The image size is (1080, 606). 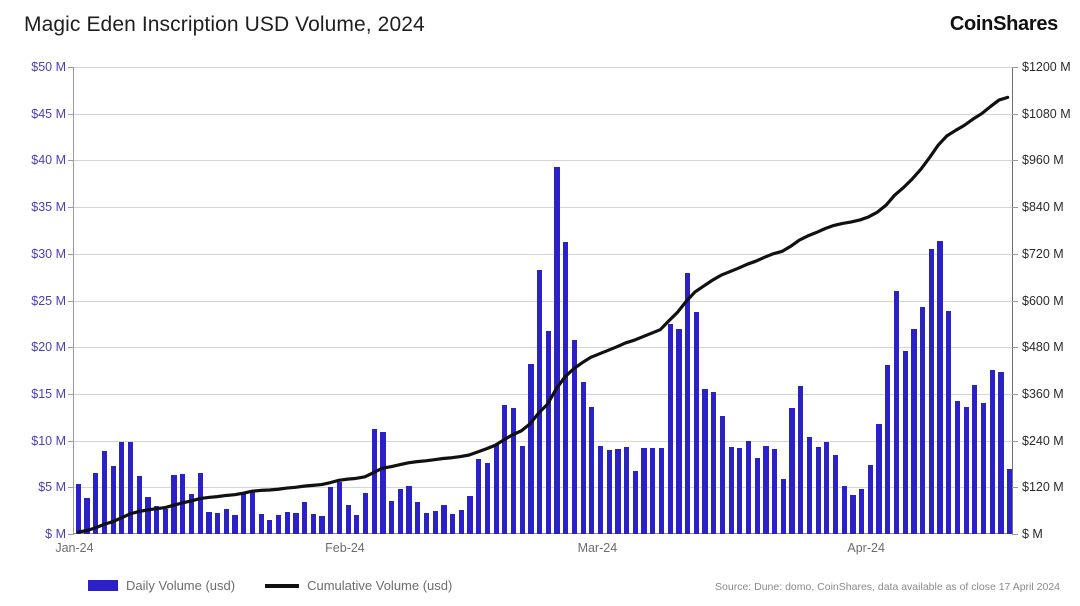 What do you see at coordinates (1043, 487) in the screenshot?
I see `y-axis-right-tick-label: $120 M` at bounding box center [1043, 487].